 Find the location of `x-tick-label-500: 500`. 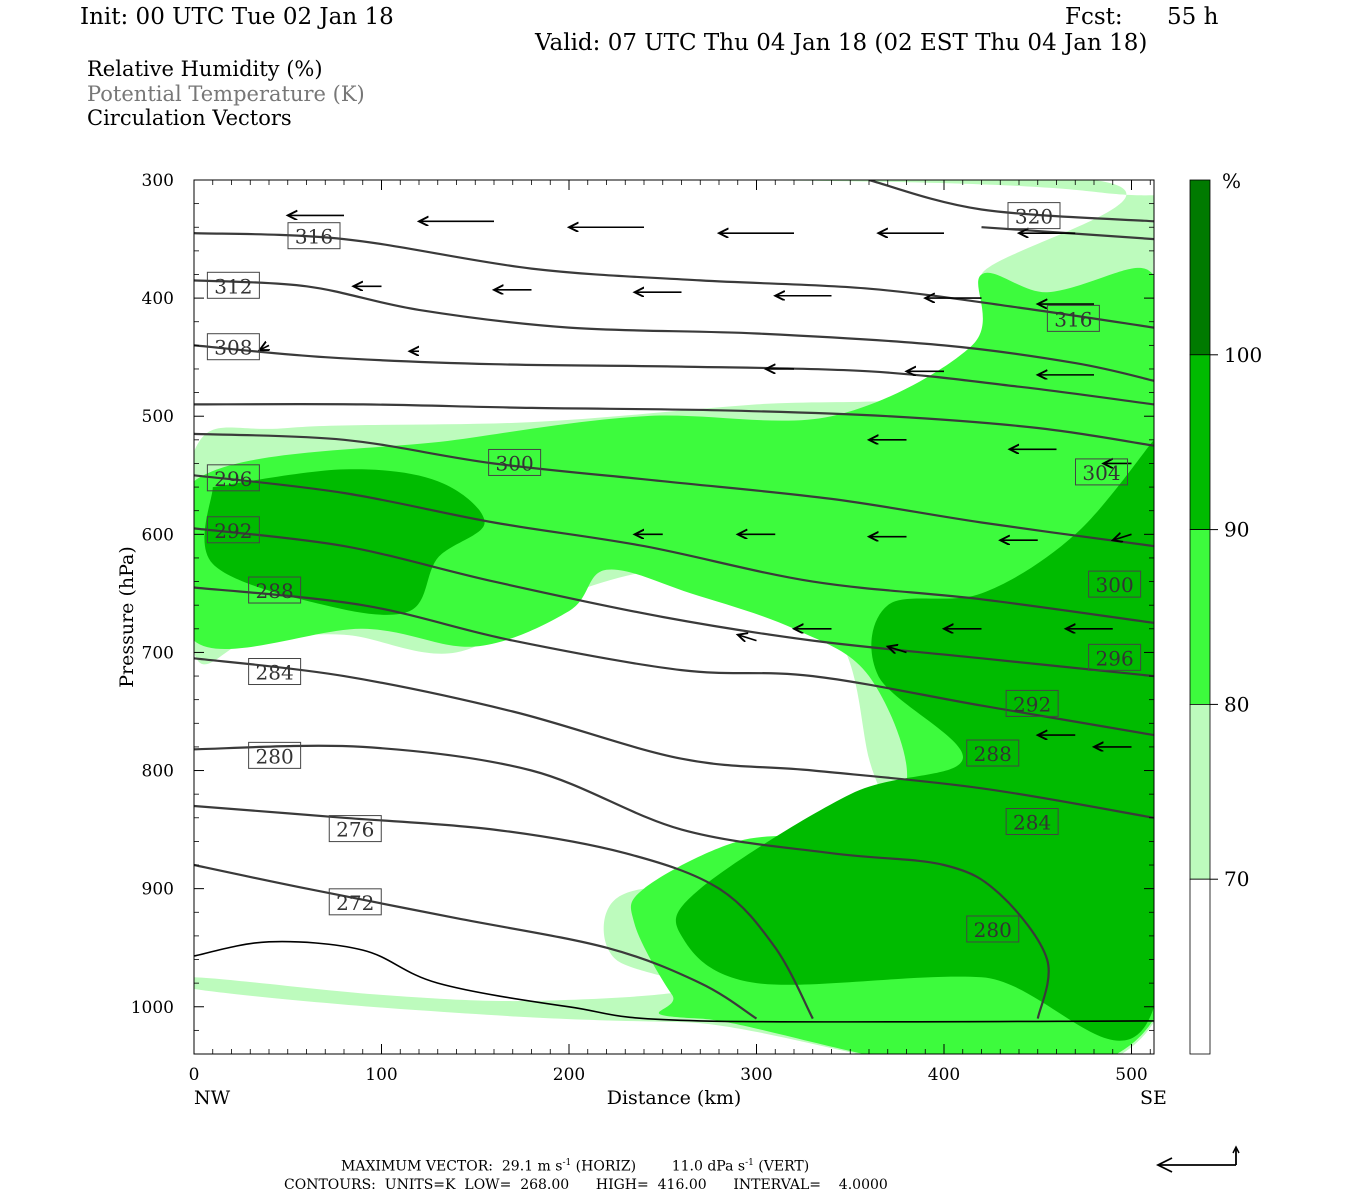

x-tick-label-500: 500 is located at coordinates (1131, 1075).